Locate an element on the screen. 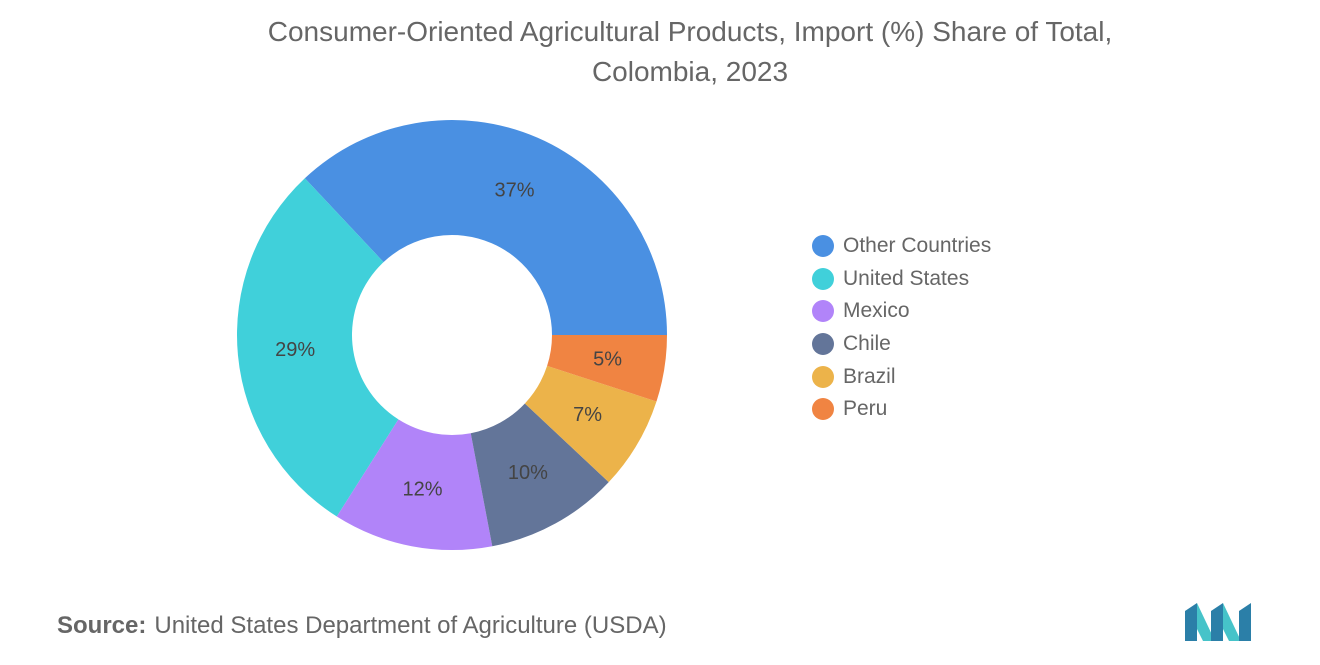  donut-slice-mexico is located at coordinates (414, 484).